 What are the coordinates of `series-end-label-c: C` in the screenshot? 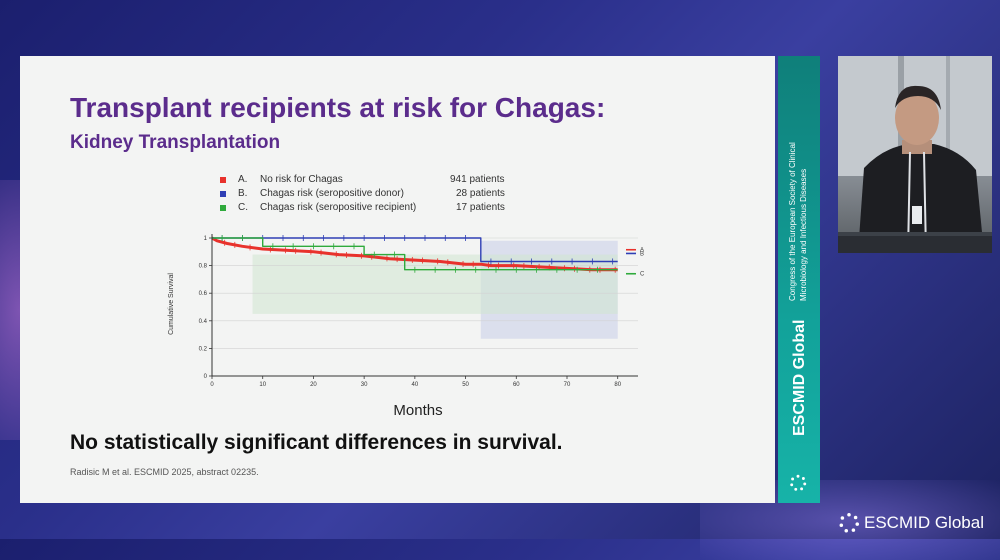 It's located at (642, 275).